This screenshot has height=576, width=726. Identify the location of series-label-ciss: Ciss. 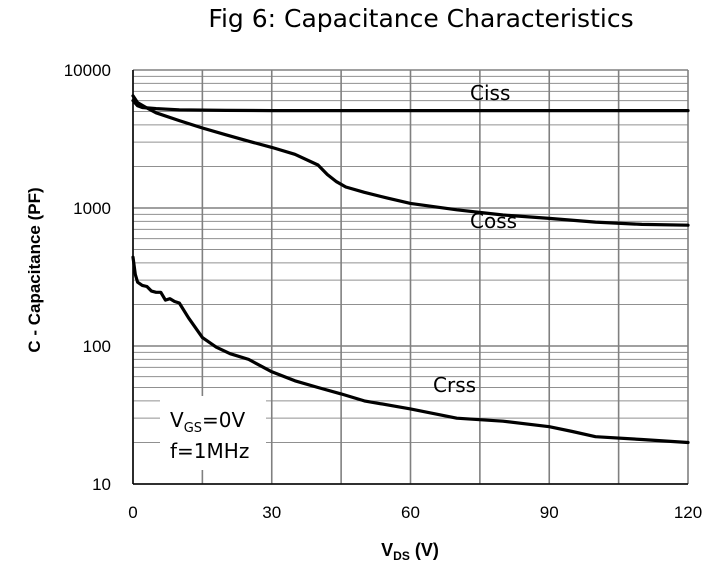
(490, 93).